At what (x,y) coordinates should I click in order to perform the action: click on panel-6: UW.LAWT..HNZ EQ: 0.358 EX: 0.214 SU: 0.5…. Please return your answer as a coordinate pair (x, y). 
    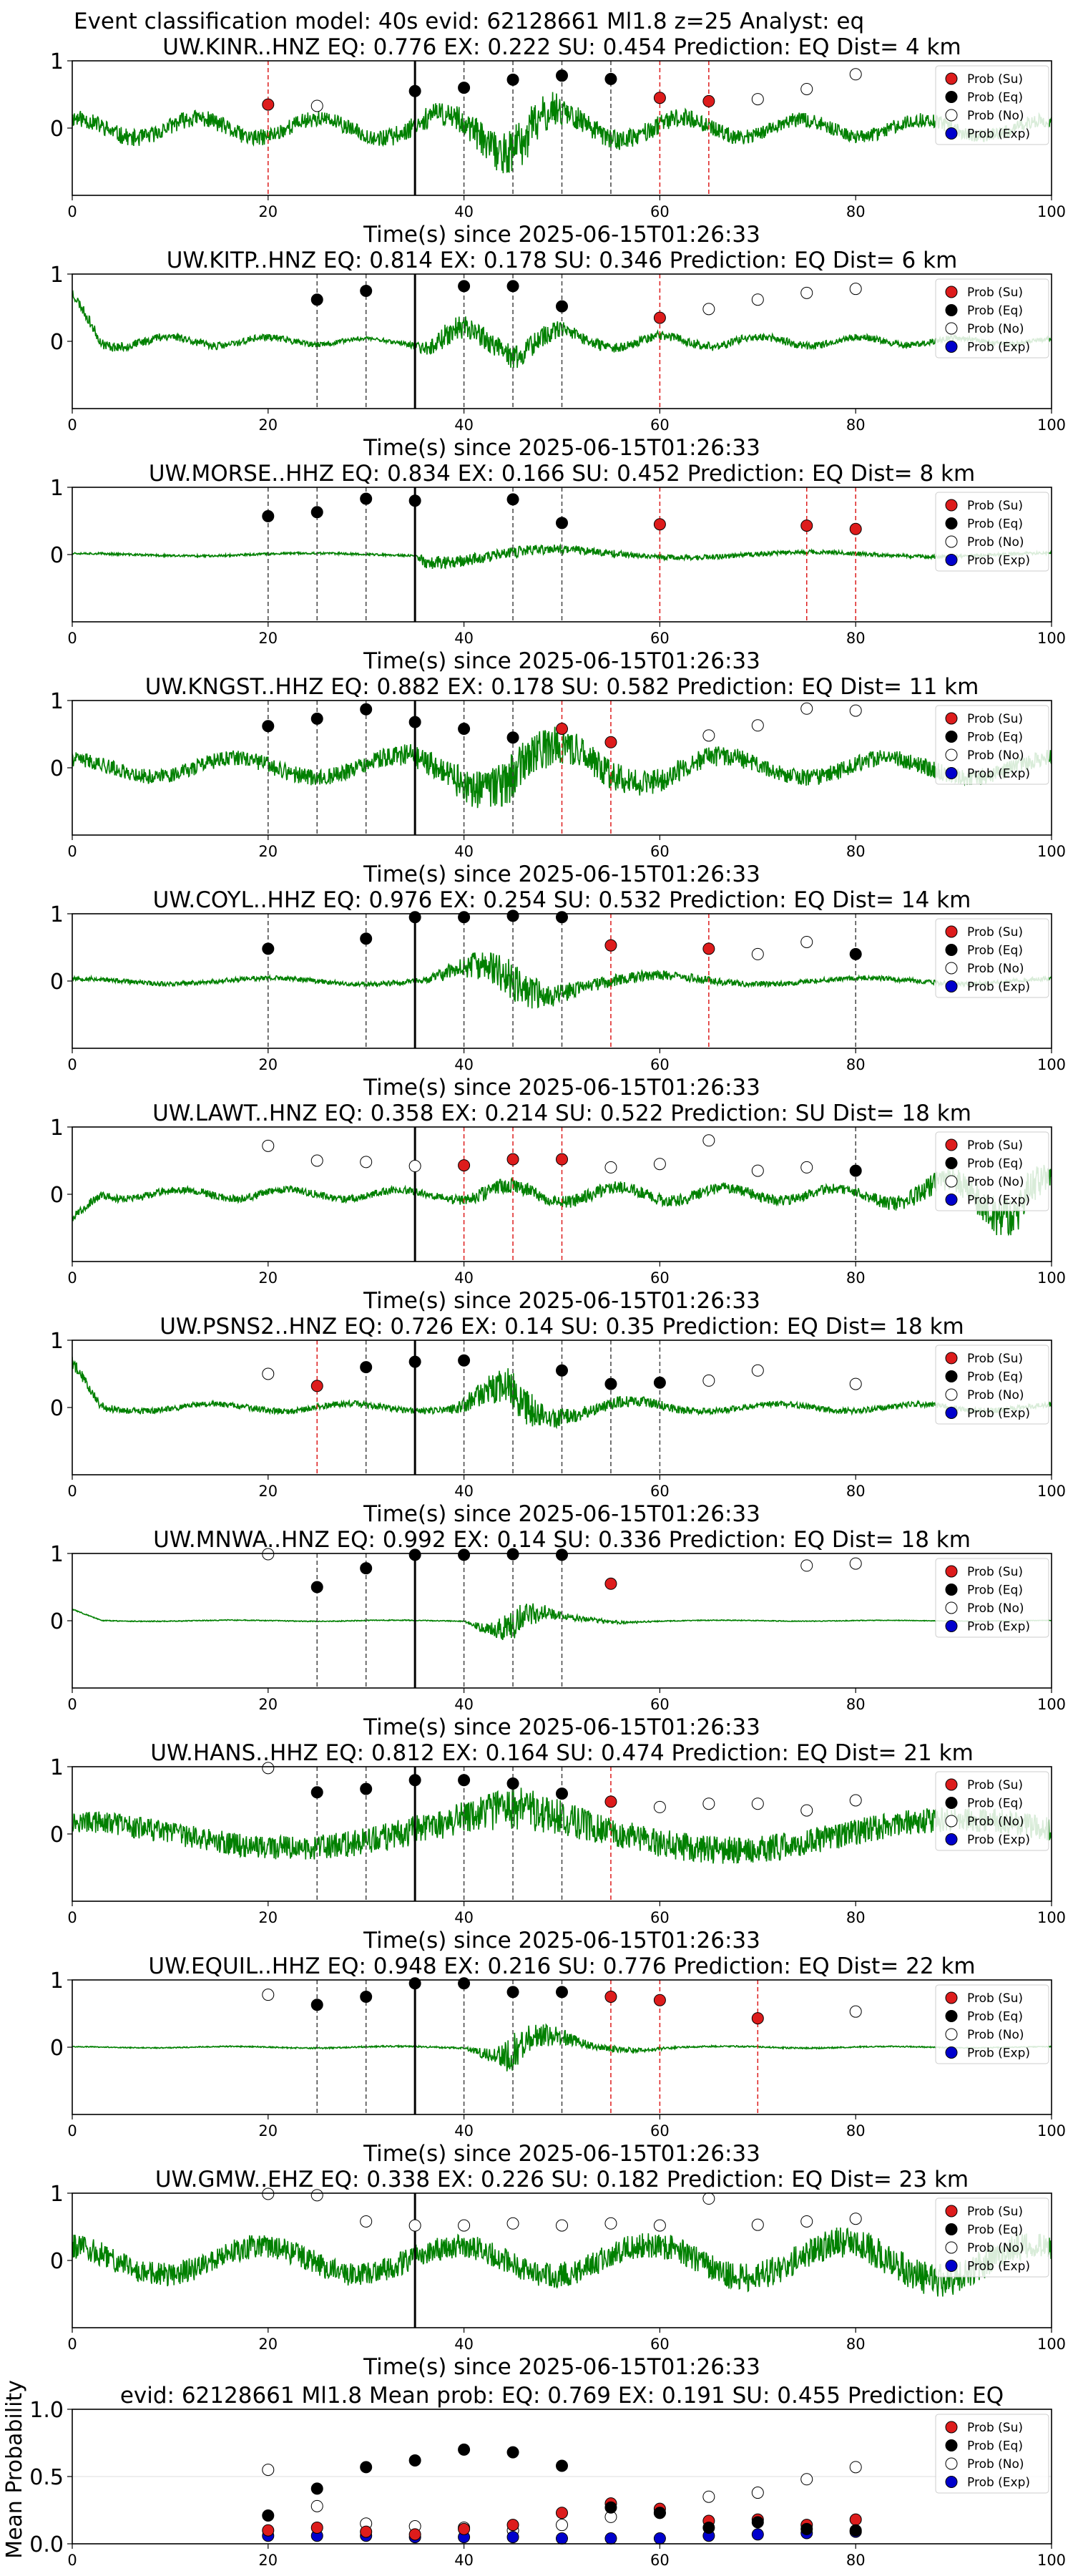
    Looking at the image, I should click on (558, 1207).